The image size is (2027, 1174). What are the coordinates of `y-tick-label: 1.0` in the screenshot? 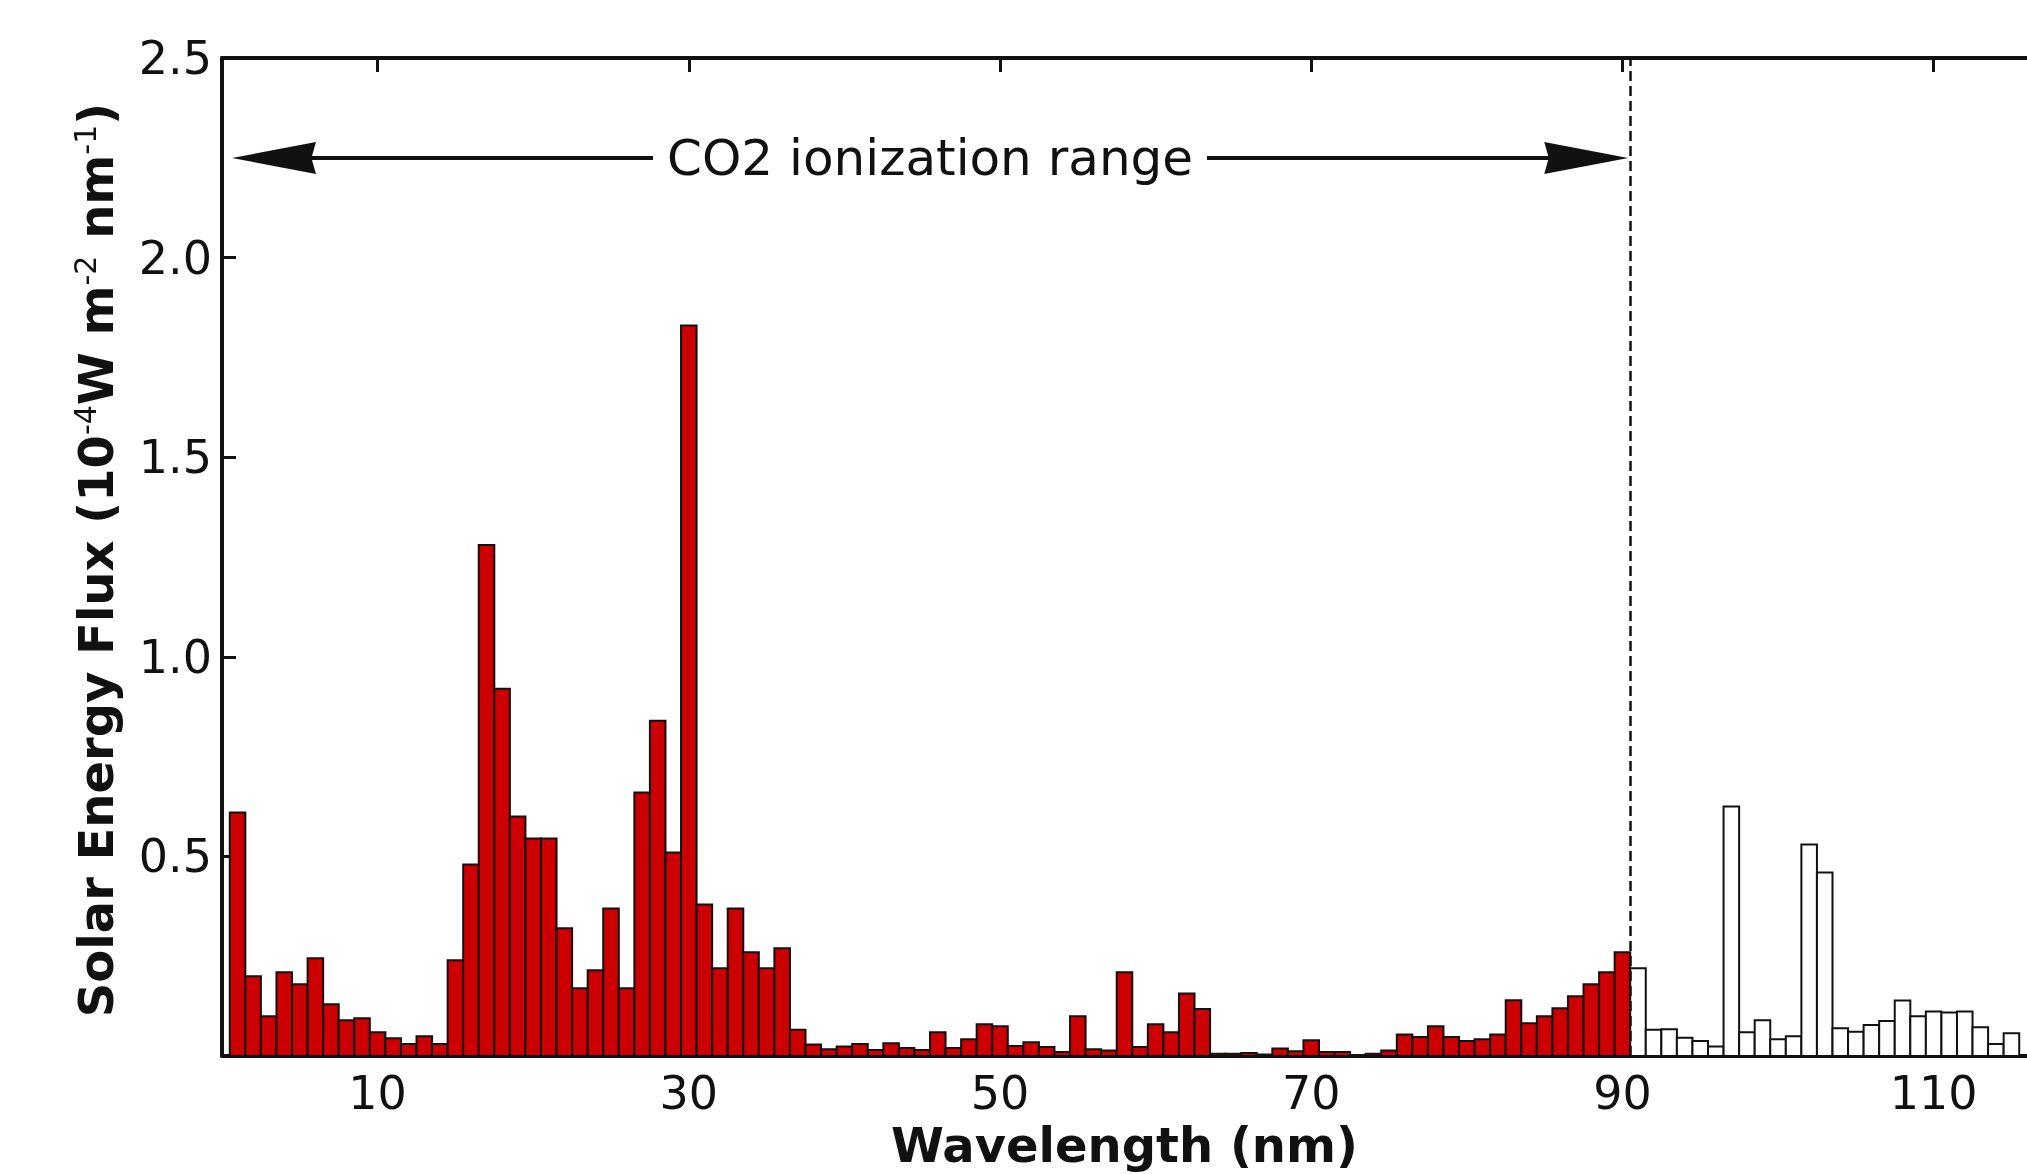 It's located at (175, 656).